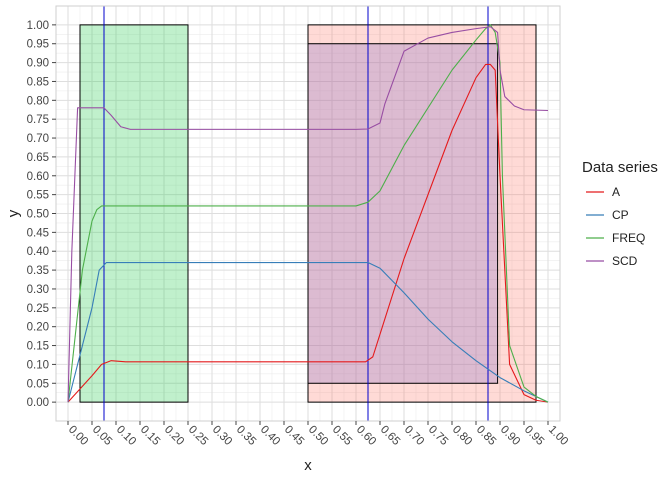 The image size is (672, 480). What do you see at coordinates (38, 365) in the screenshot?
I see `y-tick-label: 0.10` at bounding box center [38, 365].